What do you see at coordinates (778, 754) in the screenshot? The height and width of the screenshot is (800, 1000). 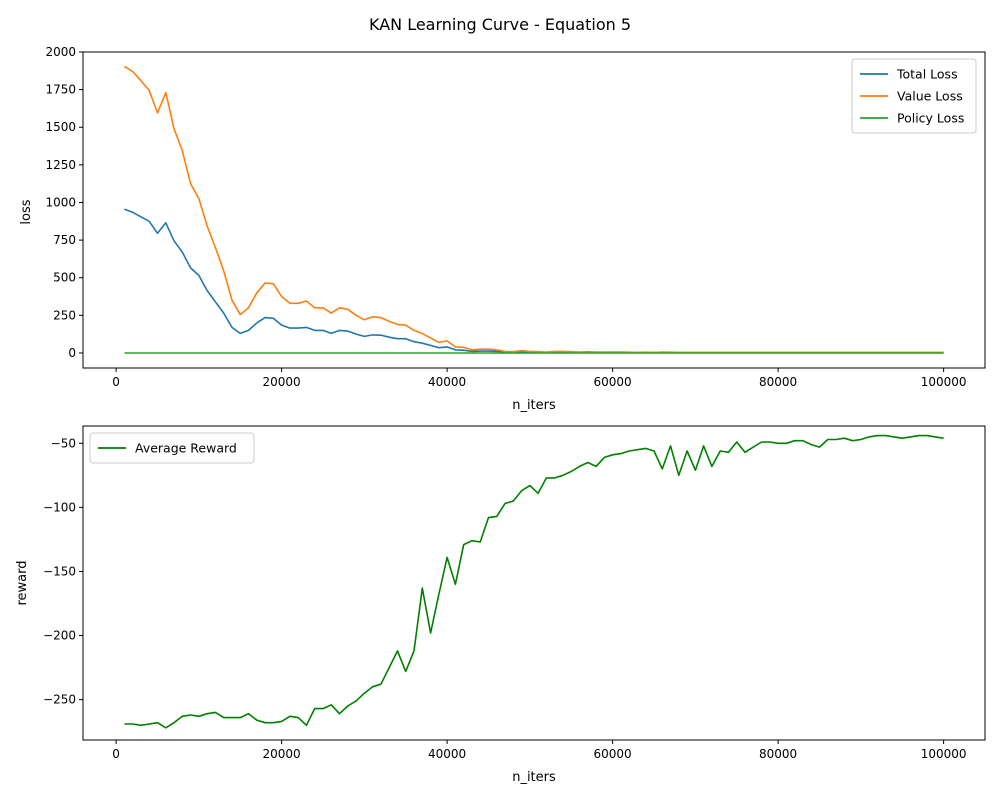 I see `reward-x-tick-label: 80000` at bounding box center [778, 754].